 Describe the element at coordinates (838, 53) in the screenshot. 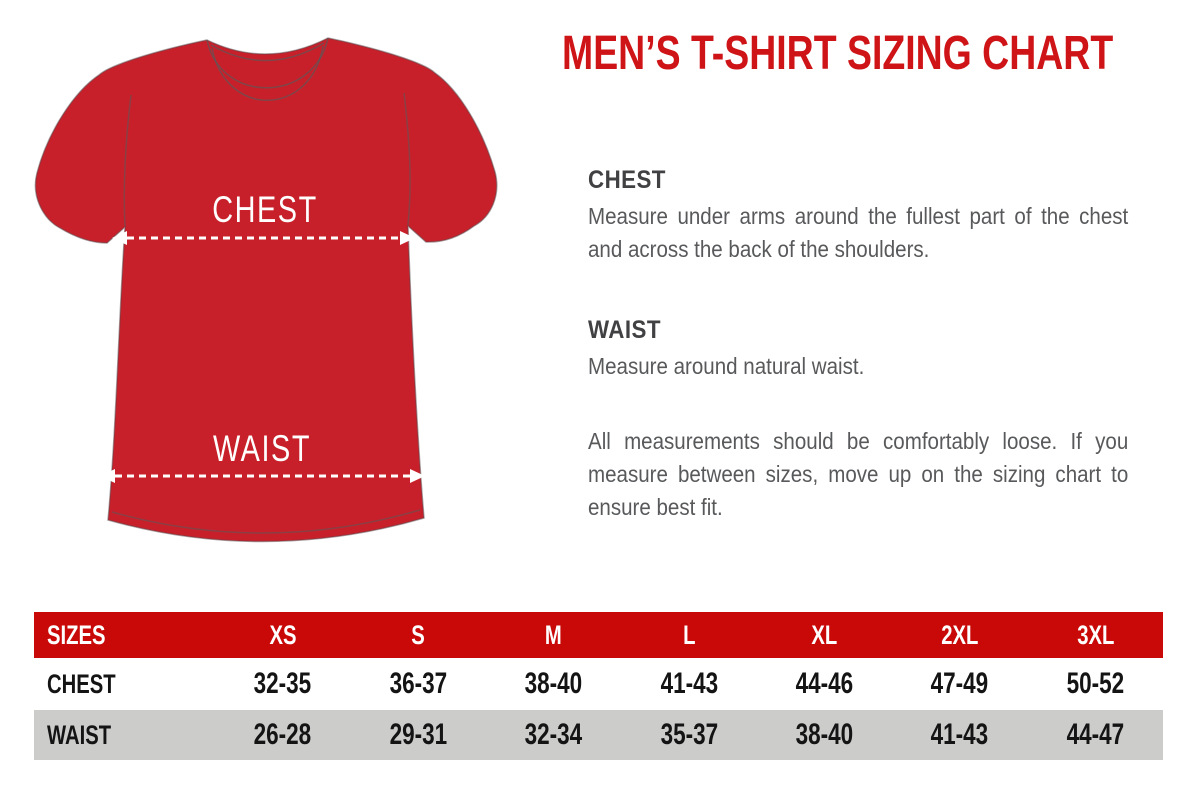

I see `page-title: MEN’S T-SHIRT SIZING CHART` at that location.